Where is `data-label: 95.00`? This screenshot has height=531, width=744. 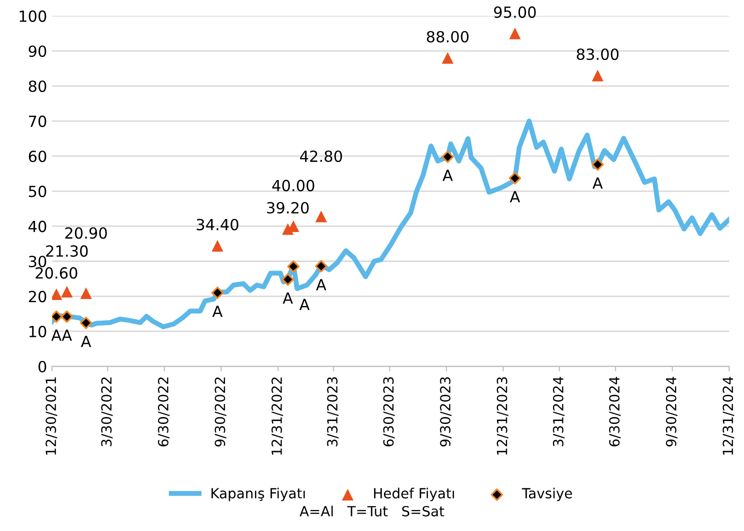
data-label: 95.00 is located at coordinates (515, 12).